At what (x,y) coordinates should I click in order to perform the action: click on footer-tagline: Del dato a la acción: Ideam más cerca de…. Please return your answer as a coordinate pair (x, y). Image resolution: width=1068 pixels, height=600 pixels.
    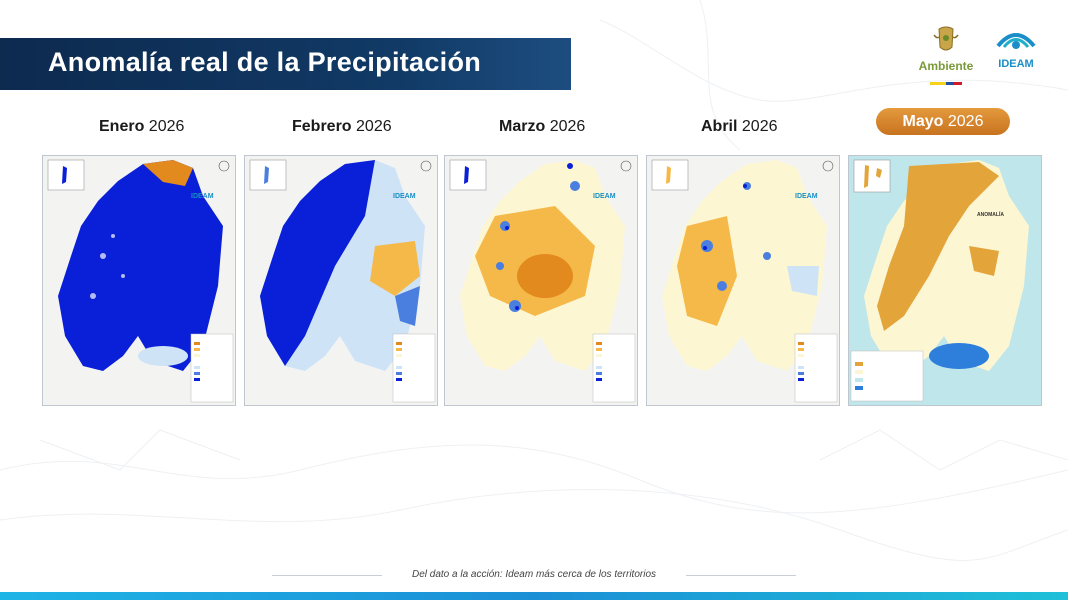
    Looking at the image, I should click on (534, 574).